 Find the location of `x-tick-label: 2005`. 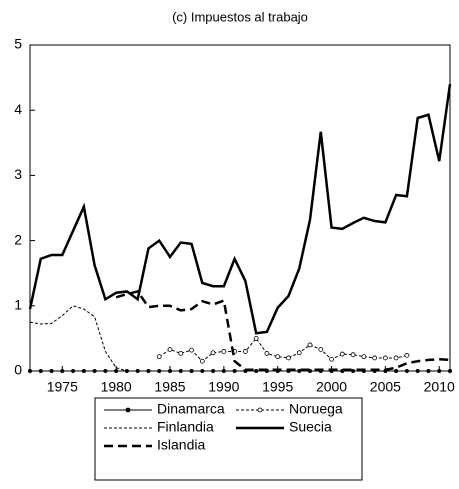

x-tick-label: 2005 is located at coordinates (385, 387).